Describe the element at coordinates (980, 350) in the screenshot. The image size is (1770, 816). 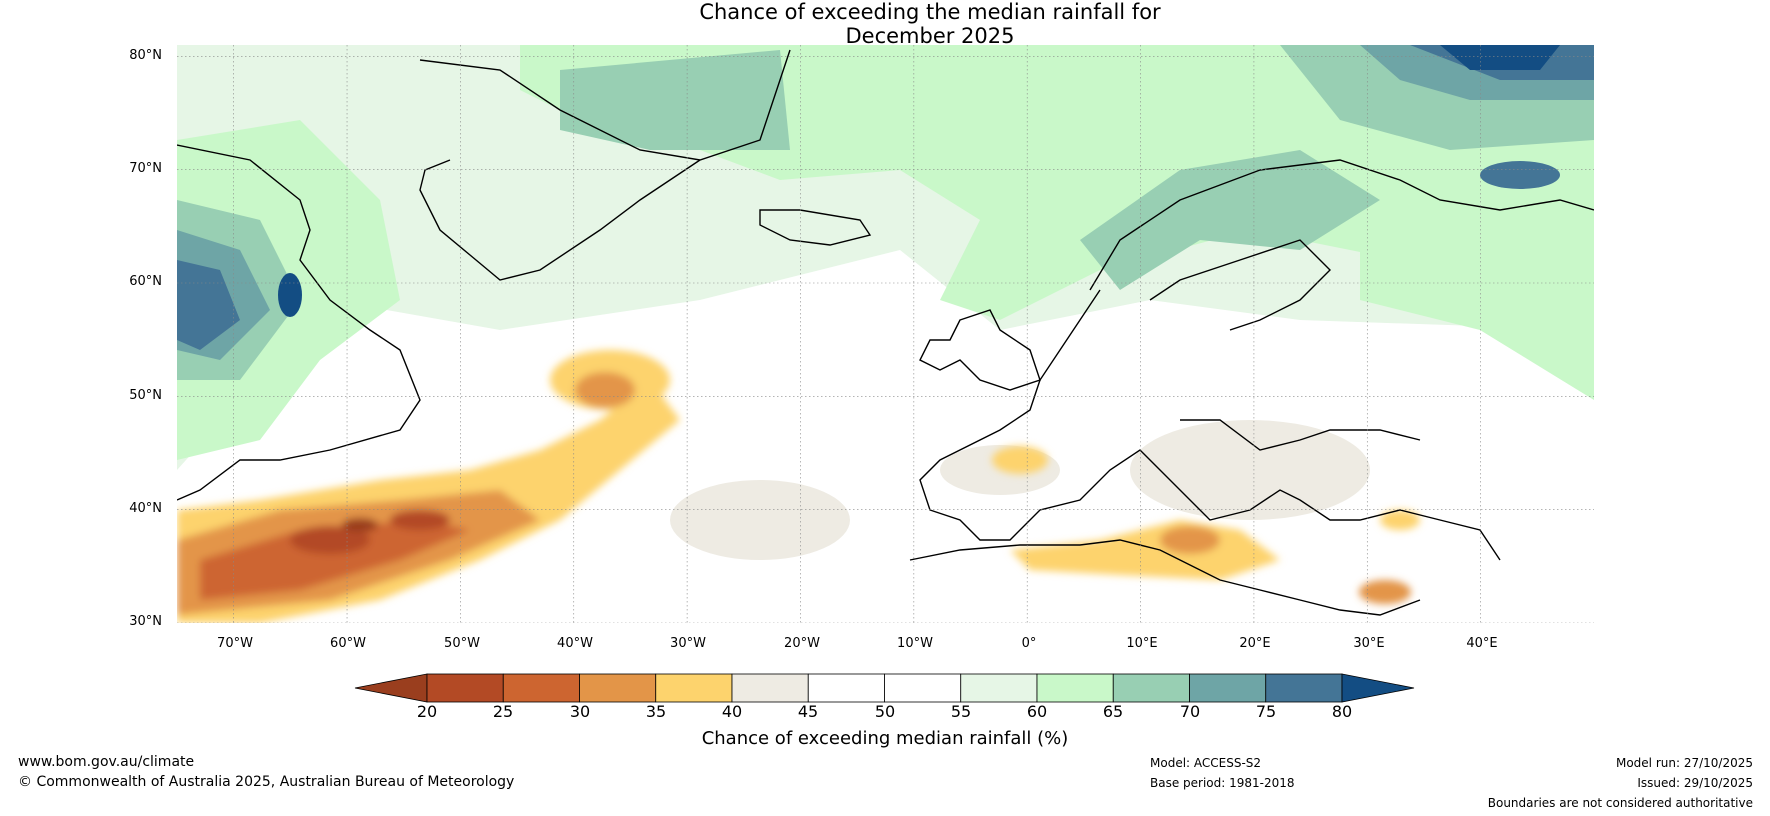
I see `coastline-british-isles` at that location.